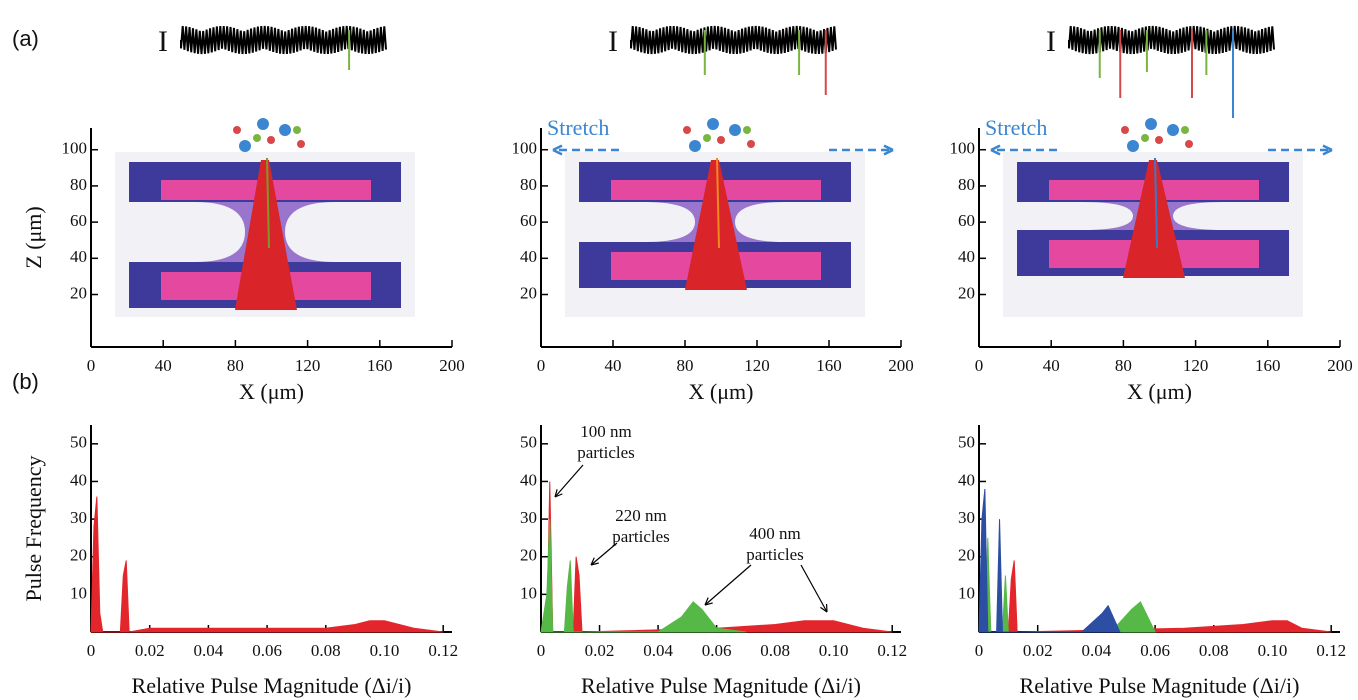 The height and width of the screenshot is (700, 1358). I want to click on panel-label: (b), so click(25, 381).